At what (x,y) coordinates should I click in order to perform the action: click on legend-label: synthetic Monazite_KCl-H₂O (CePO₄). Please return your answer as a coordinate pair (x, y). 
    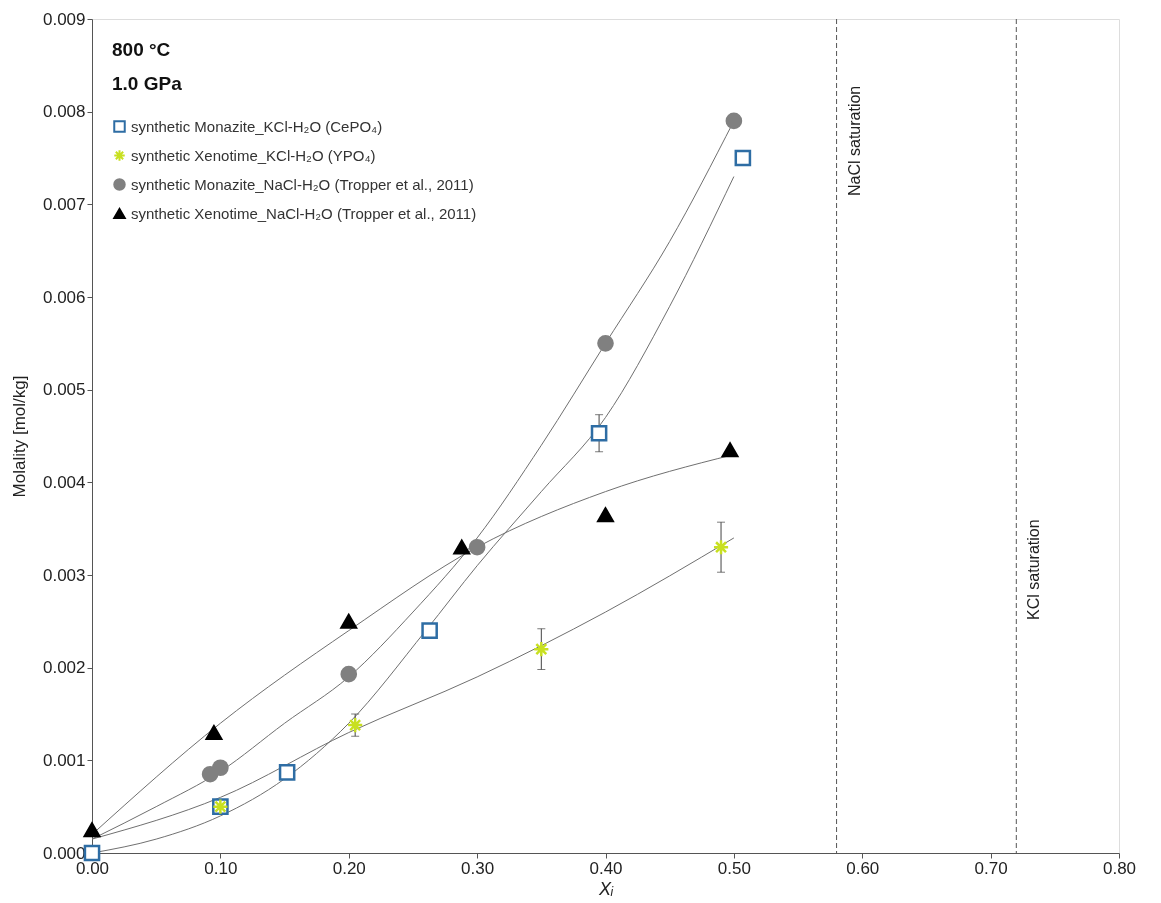
    Looking at the image, I should click on (257, 126).